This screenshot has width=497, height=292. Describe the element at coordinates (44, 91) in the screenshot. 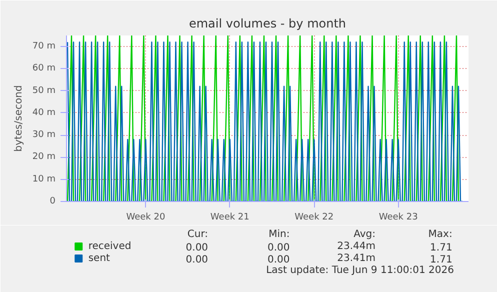

I see `y-tick-label: 50 m` at that location.